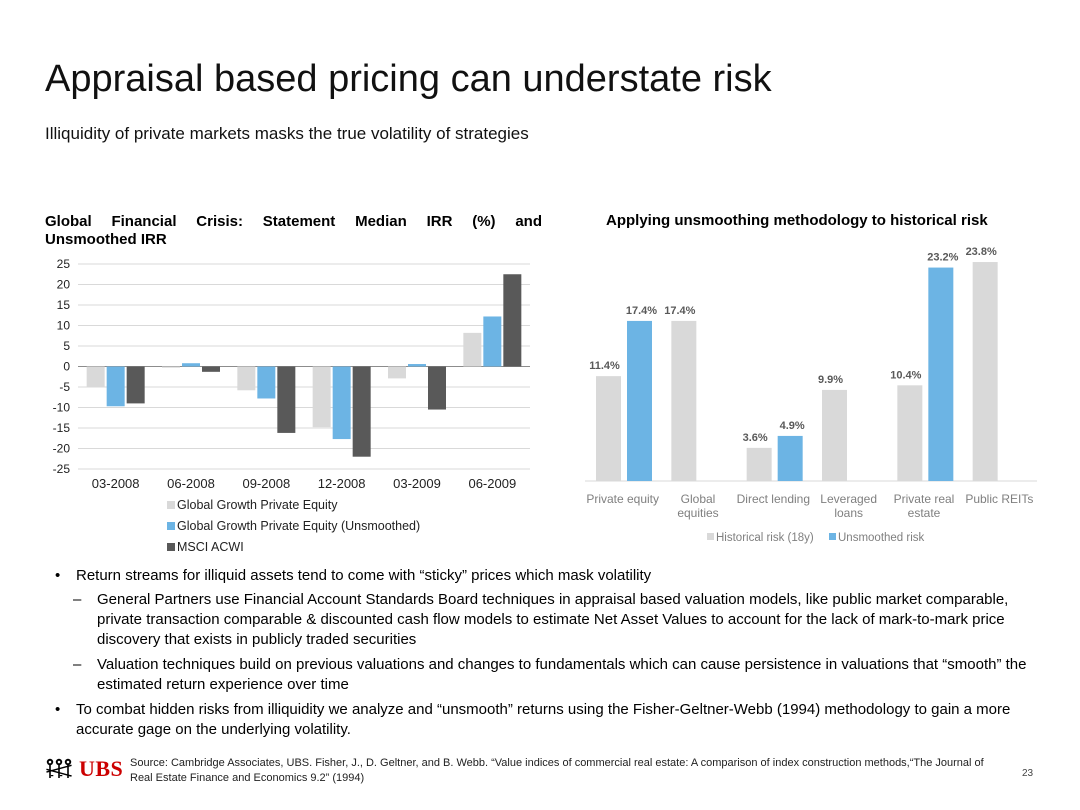 The height and width of the screenshot is (810, 1080). Describe the element at coordinates (924, 513) in the screenshot. I see `x-tick-label: estate` at that location.